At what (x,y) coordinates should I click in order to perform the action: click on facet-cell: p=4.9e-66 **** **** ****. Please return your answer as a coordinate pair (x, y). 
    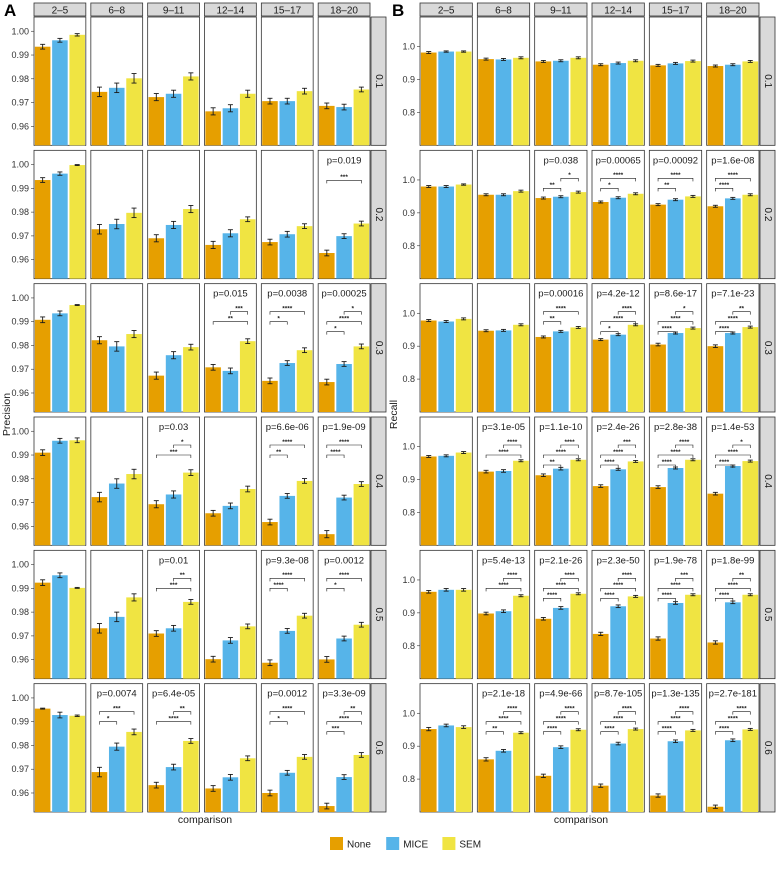
    Looking at the image, I should click on (561, 748).